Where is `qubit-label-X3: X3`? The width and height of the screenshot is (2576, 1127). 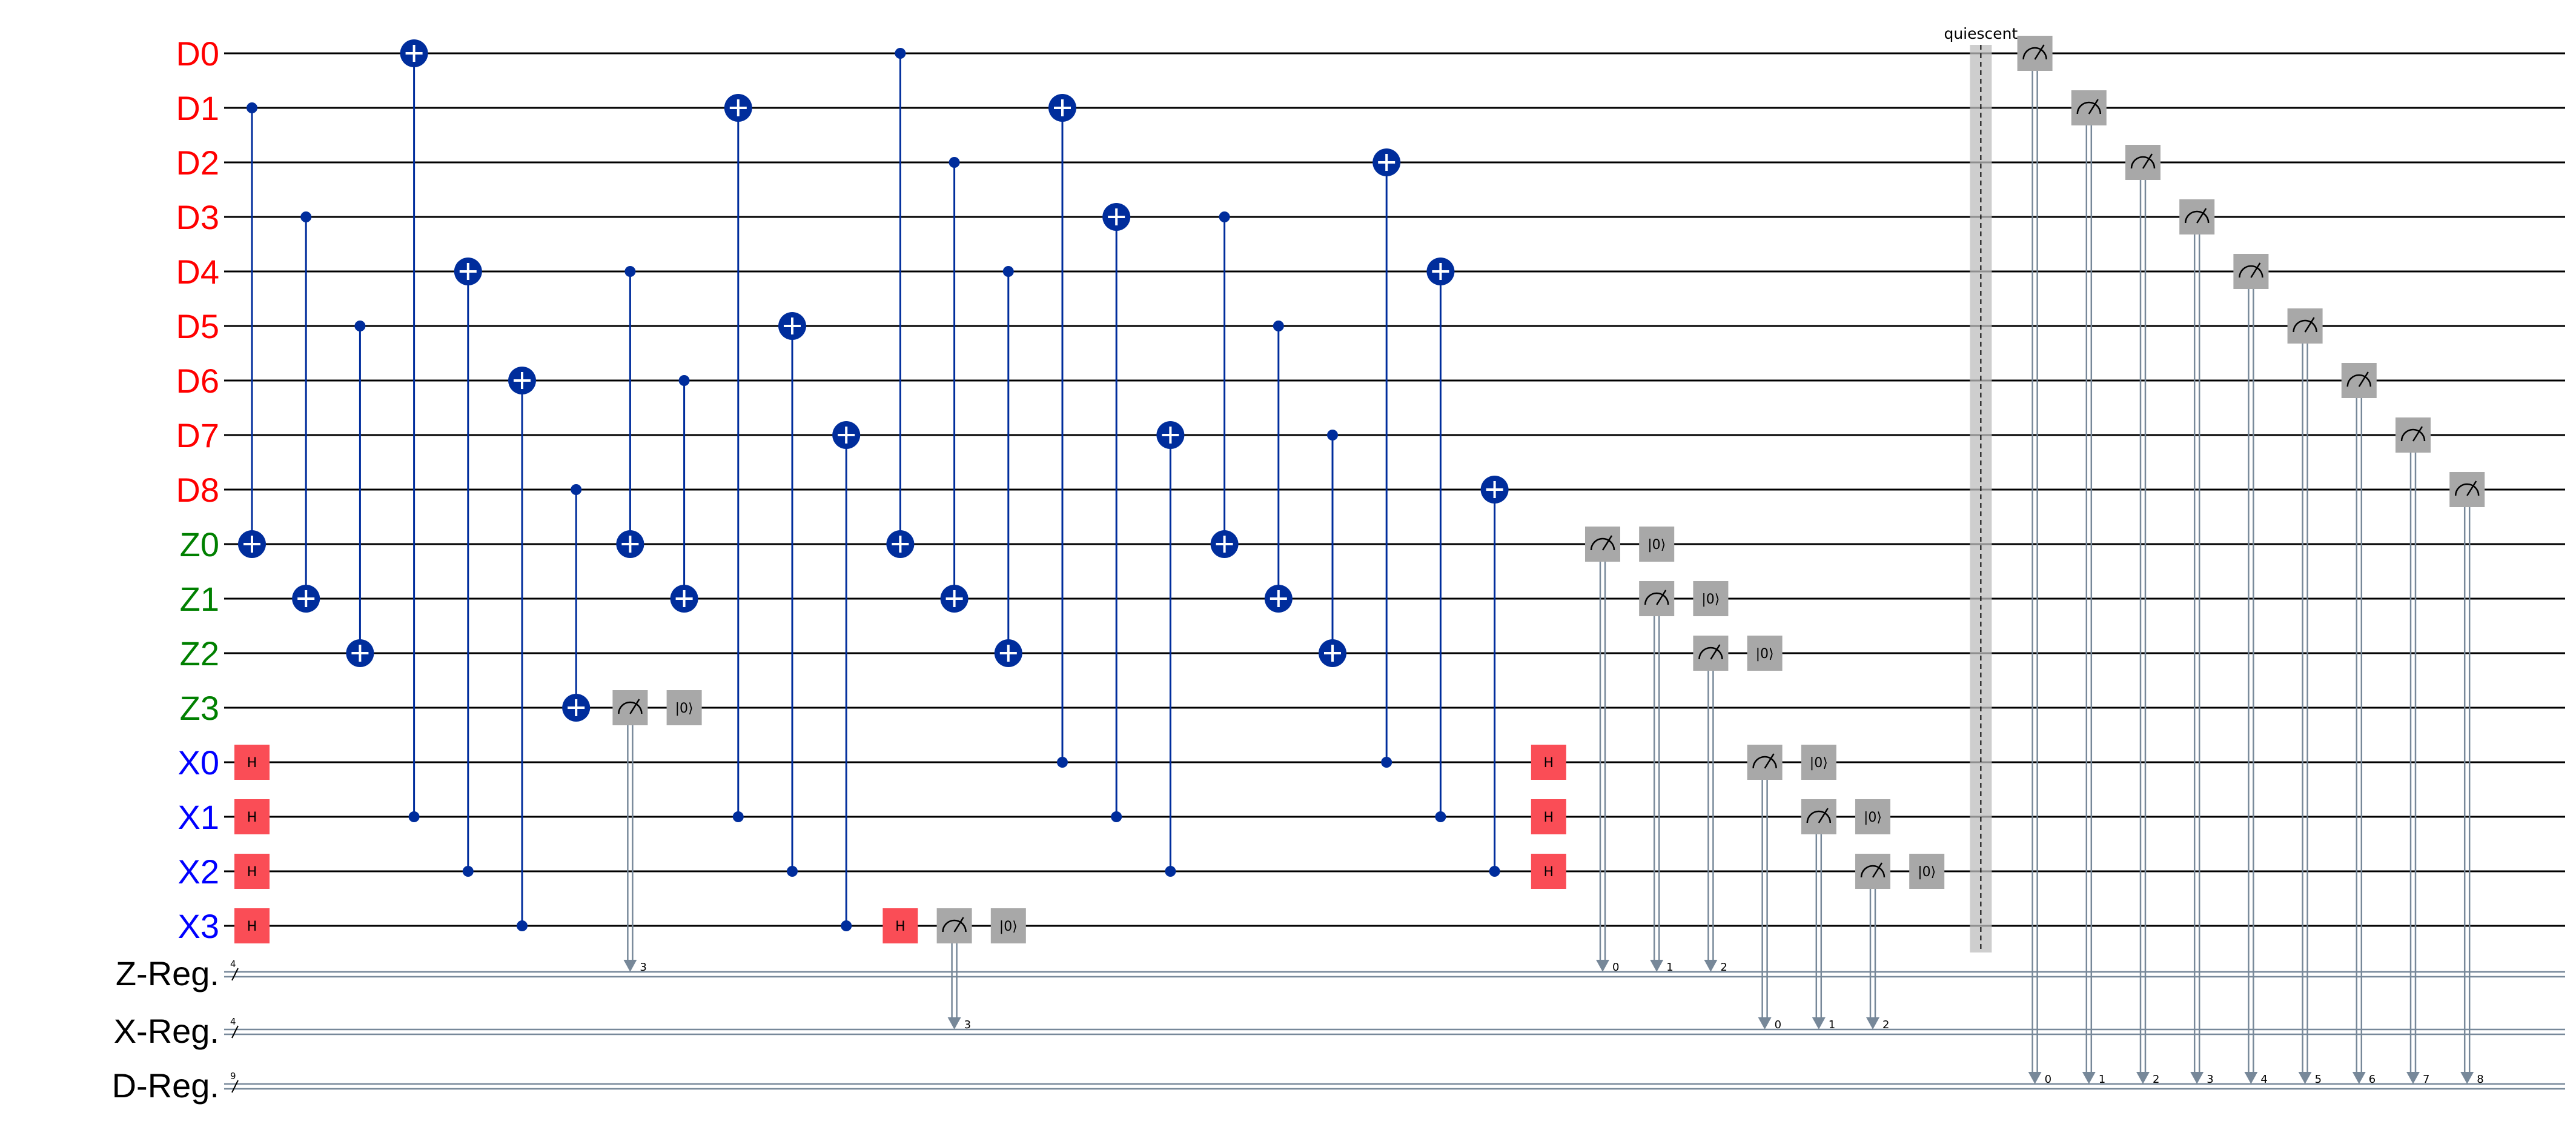 qubit-label-X3: X3 is located at coordinates (199, 926).